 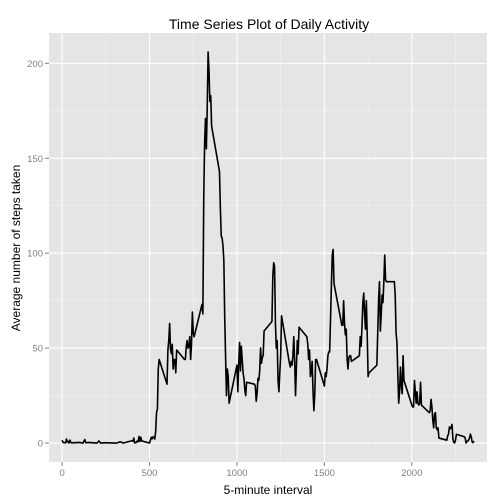 I want to click on y-tick-label: 100, so click(x=35, y=254).